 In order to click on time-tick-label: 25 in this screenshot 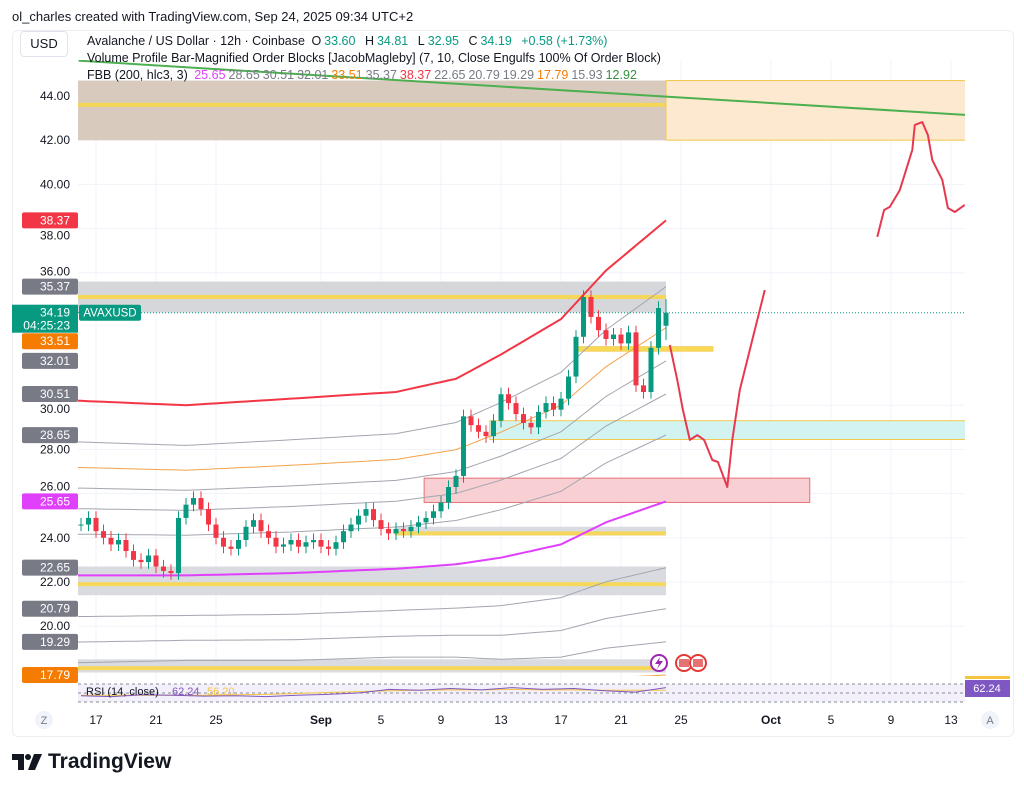, I will do `click(216, 720)`.